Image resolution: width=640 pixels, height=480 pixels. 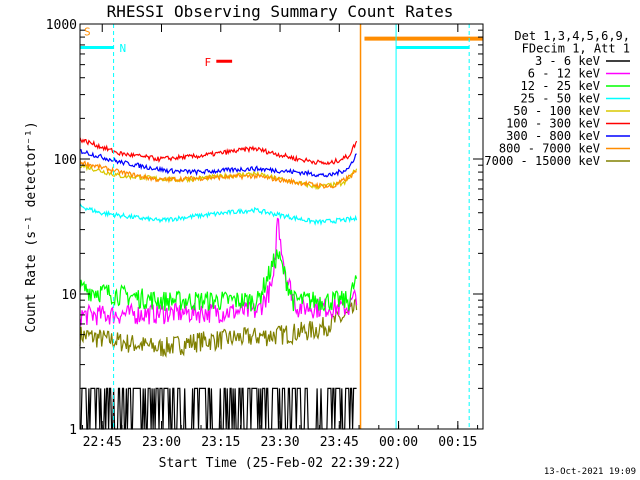 What do you see at coordinates (398, 442) in the screenshot?
I see `x-tick-label: 00:00` at bounding box center [398, 442].